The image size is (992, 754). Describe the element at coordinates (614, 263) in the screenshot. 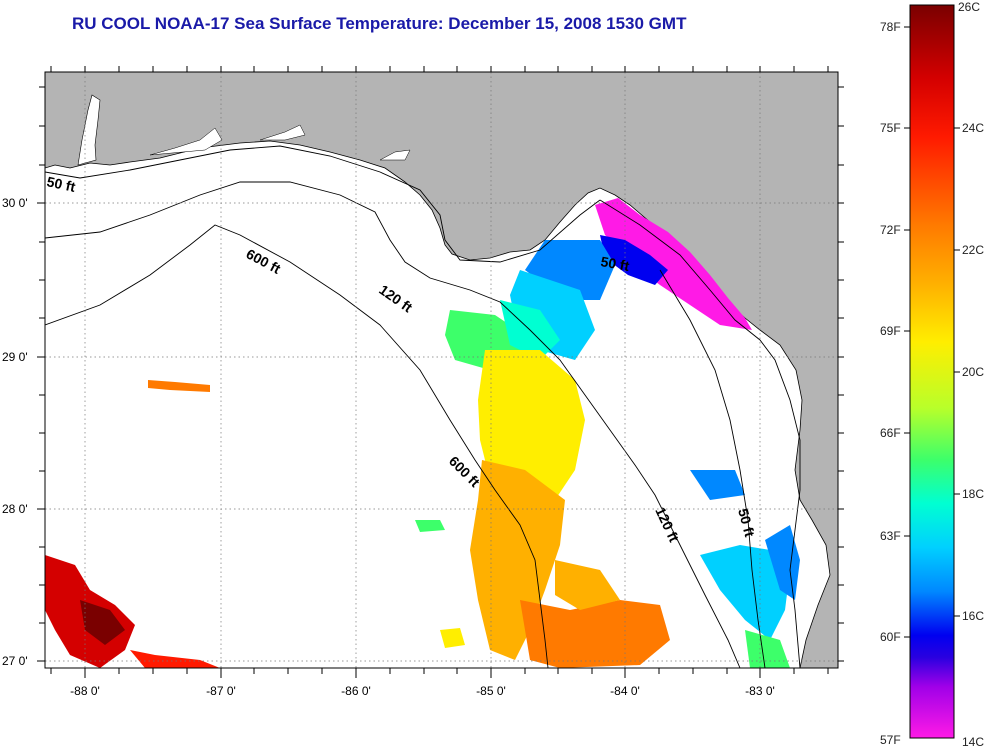

I see `contour-label-50ft-bigbend: 50 ft` at that location.